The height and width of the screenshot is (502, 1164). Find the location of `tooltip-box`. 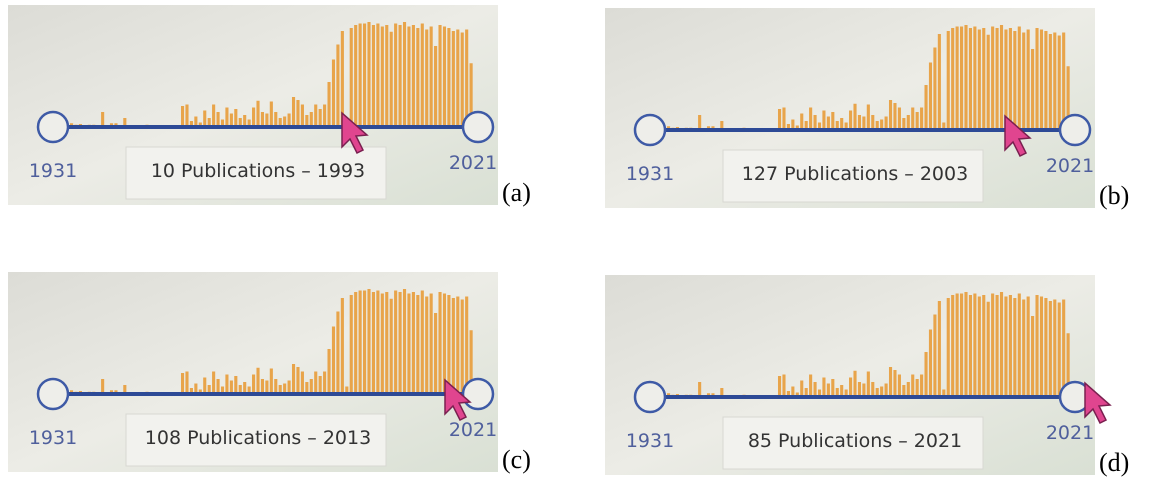

tooltip-box is located at coordinates (853, 443).